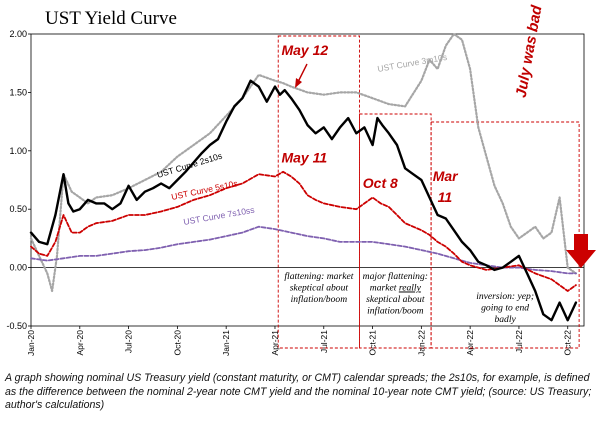 The image size is (600, 426). Describe the element at coordinates (324, 341) in the screenshot. I see `x-tick-label: Jul-21` at that location.